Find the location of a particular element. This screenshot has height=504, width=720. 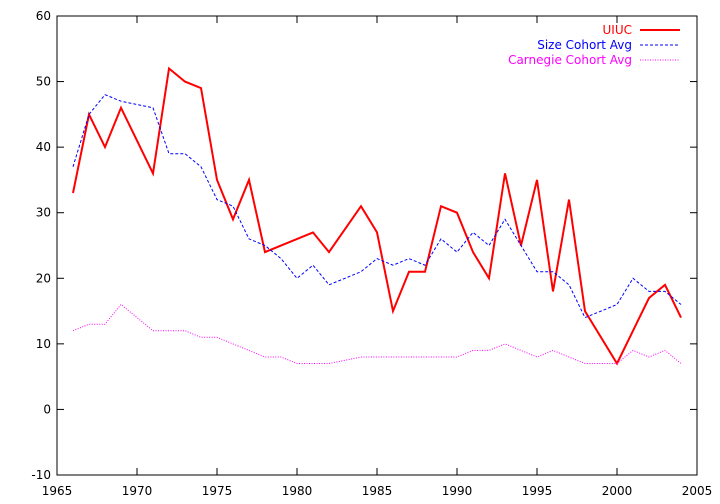

y-tick-label: 50 is located at coordinates (43, 82).